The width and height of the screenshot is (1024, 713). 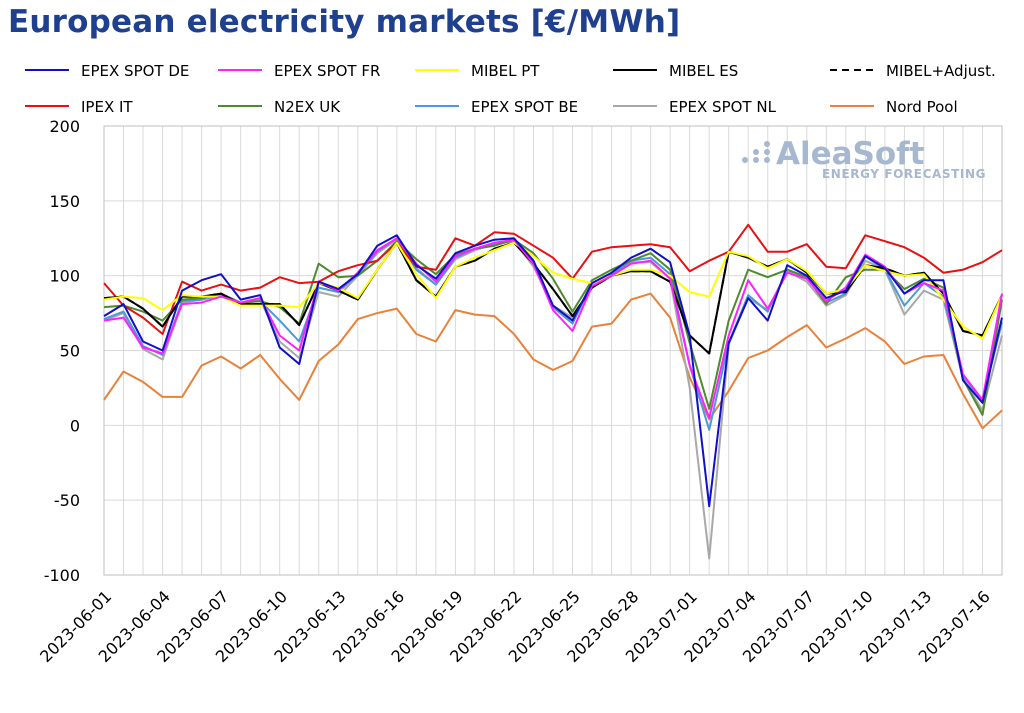 I want to click on logo-dots-icon, so click(x=756, y=152).